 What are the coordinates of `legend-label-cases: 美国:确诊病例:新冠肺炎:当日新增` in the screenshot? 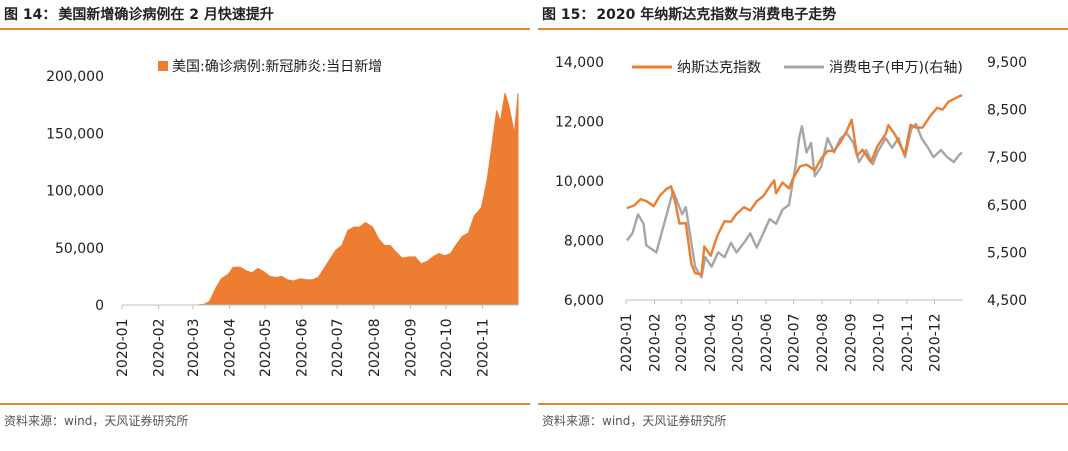 It's located at (277, 67).